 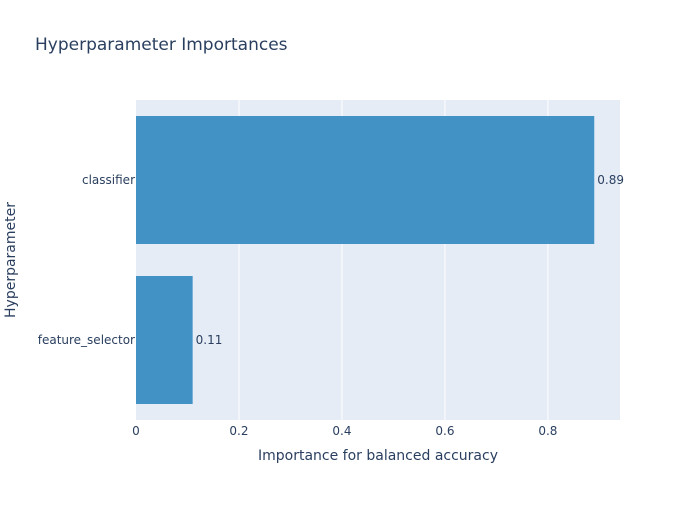 I want to click on x-axis-ticks: 0 0.2 0.4 0.6 0.8, so click(x=344, y=431).